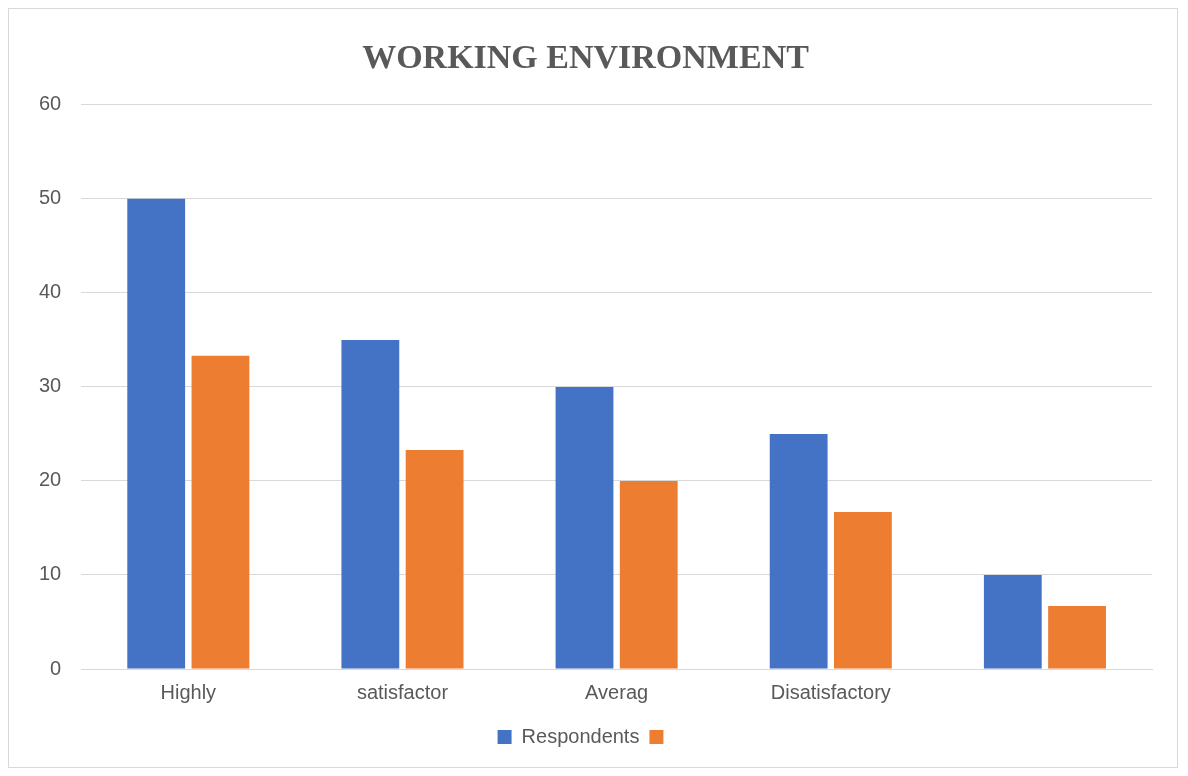 This screenshot has width=1188, height=776. What do you see at coordinates (56, 667) in the screenshot?
I see `y-tick-label: 0` at bounding box center [56, 667].